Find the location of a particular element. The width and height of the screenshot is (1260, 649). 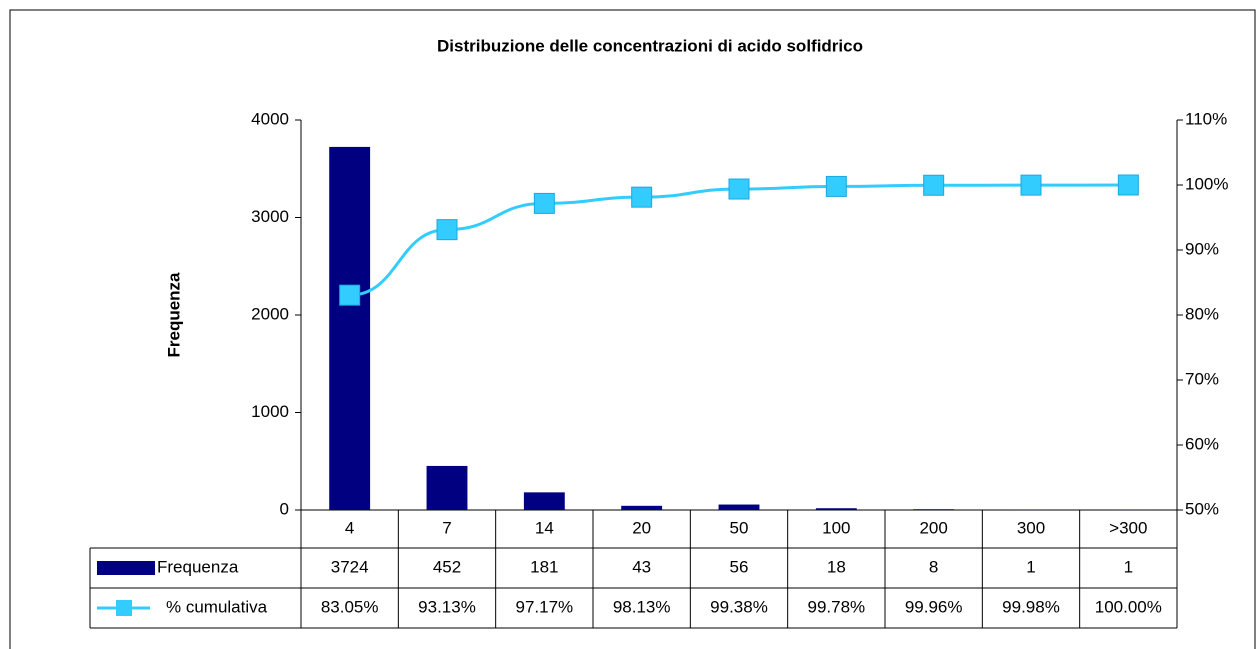

y-tick-label: 4000 is located at coordinates (270, 118).